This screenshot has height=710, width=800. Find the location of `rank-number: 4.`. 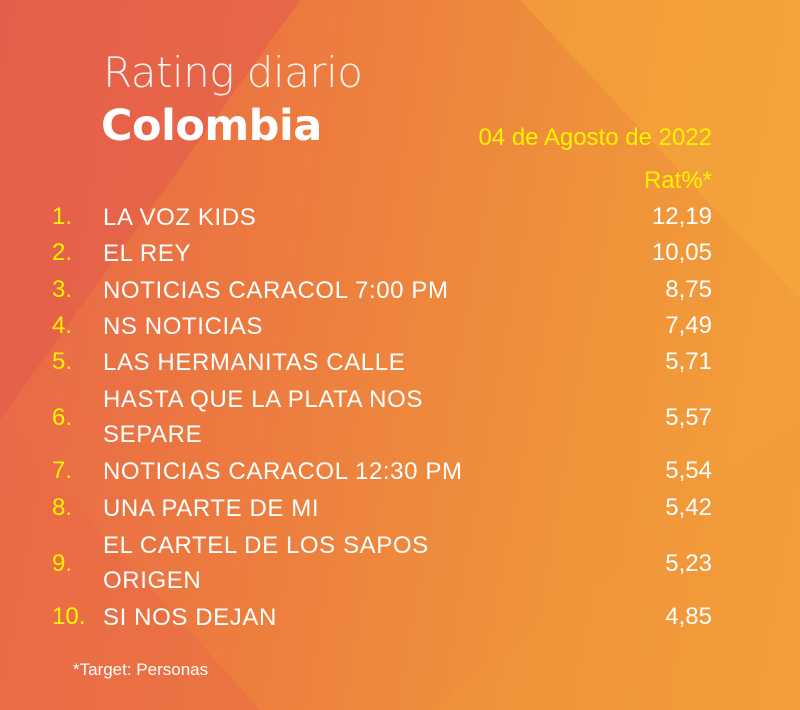

rank-number: 4. is located at coordinates (62, 325).